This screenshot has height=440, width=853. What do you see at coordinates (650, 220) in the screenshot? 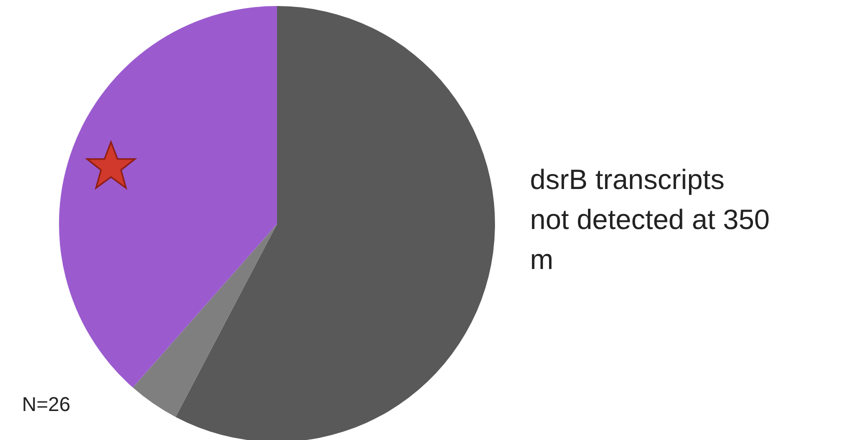
I see `text: dsrB transcripts not detected at 350 m` at bounding box center [650, 220].